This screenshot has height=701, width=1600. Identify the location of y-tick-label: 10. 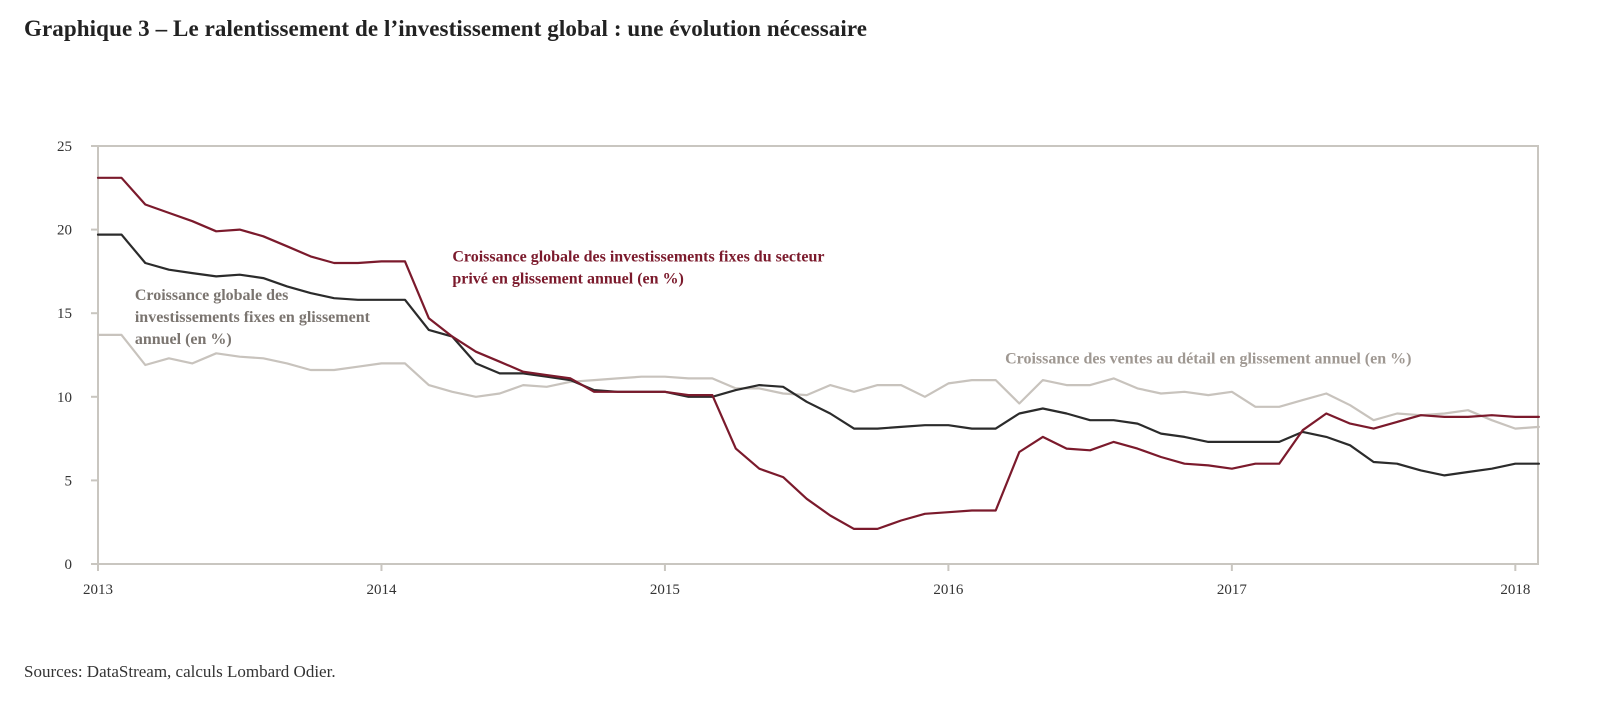
(64, 398).